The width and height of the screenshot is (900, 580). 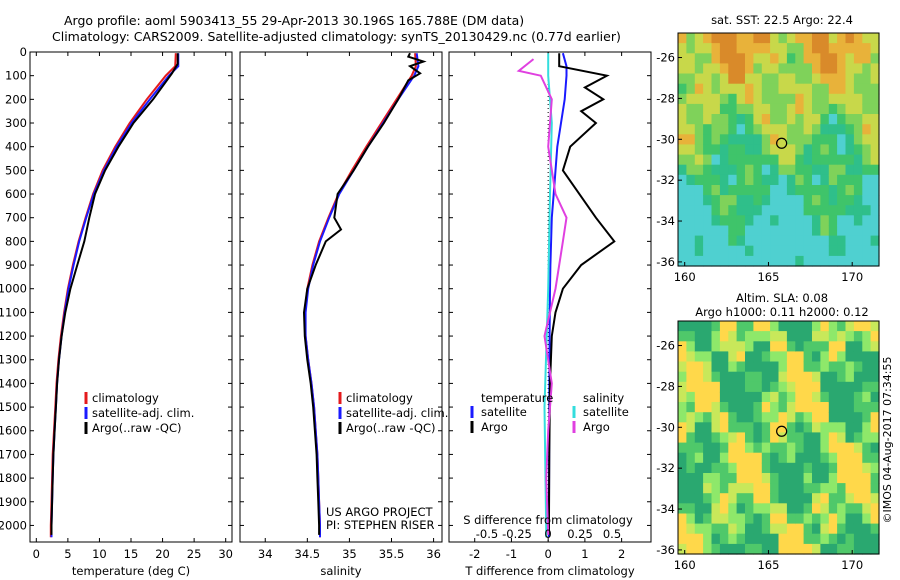 What do you see at coordinates (36, 554) in the screenshot?
I see `temperature-xtick-label: 0` at bounding box center [36, 554].